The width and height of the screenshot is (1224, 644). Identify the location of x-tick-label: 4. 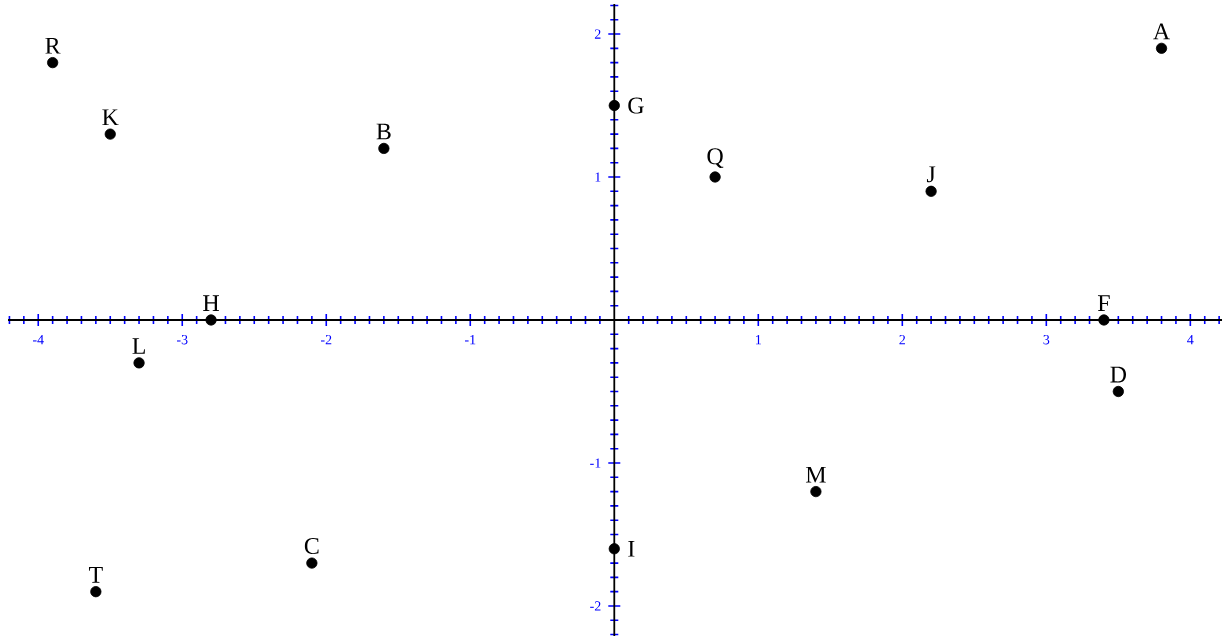
(1190, 340).